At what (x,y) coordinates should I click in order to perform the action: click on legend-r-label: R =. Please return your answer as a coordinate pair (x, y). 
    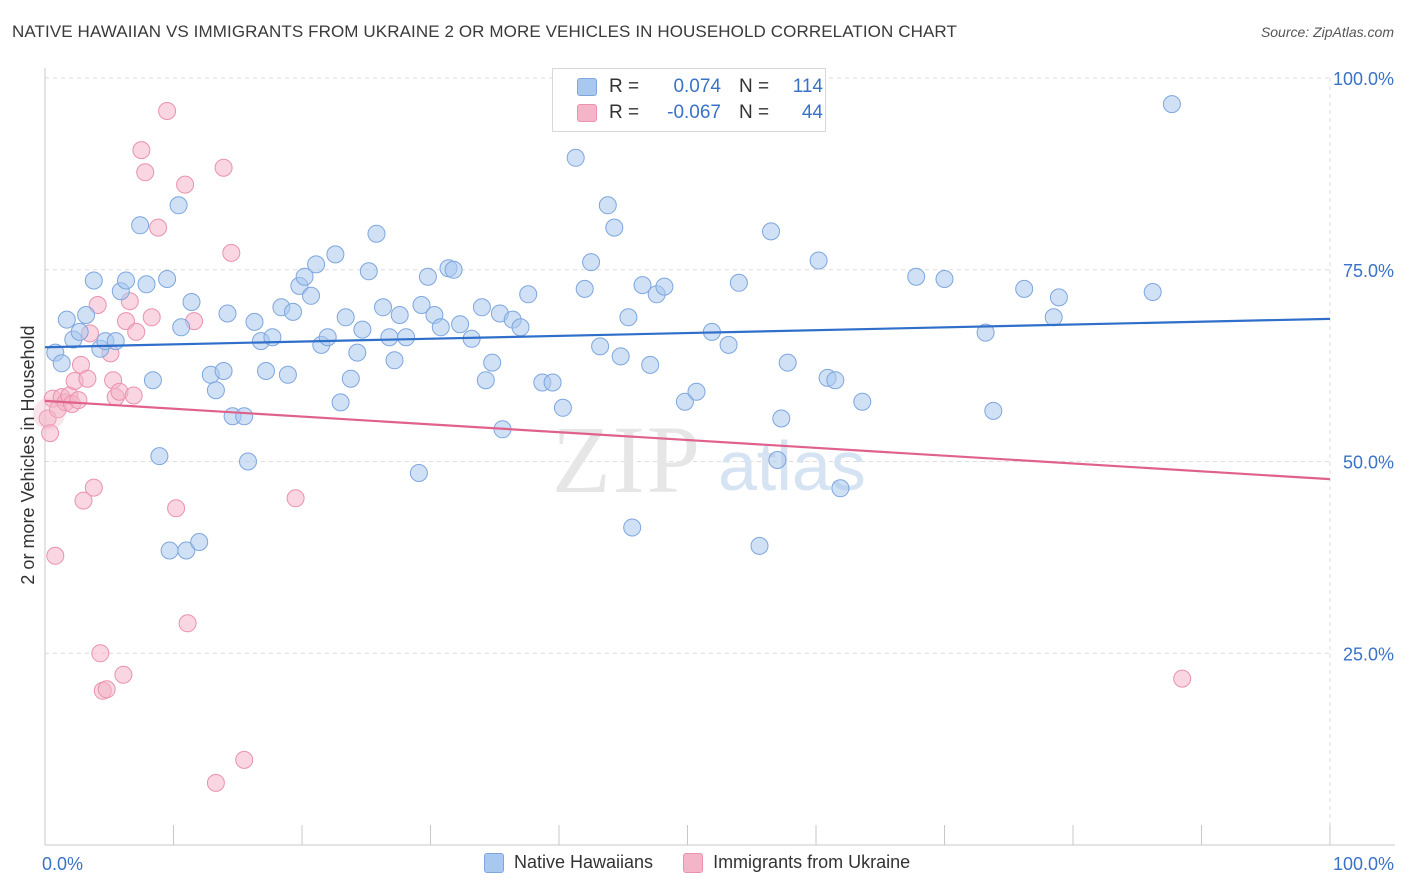
    Looking at the image, I should click on (624, 86).